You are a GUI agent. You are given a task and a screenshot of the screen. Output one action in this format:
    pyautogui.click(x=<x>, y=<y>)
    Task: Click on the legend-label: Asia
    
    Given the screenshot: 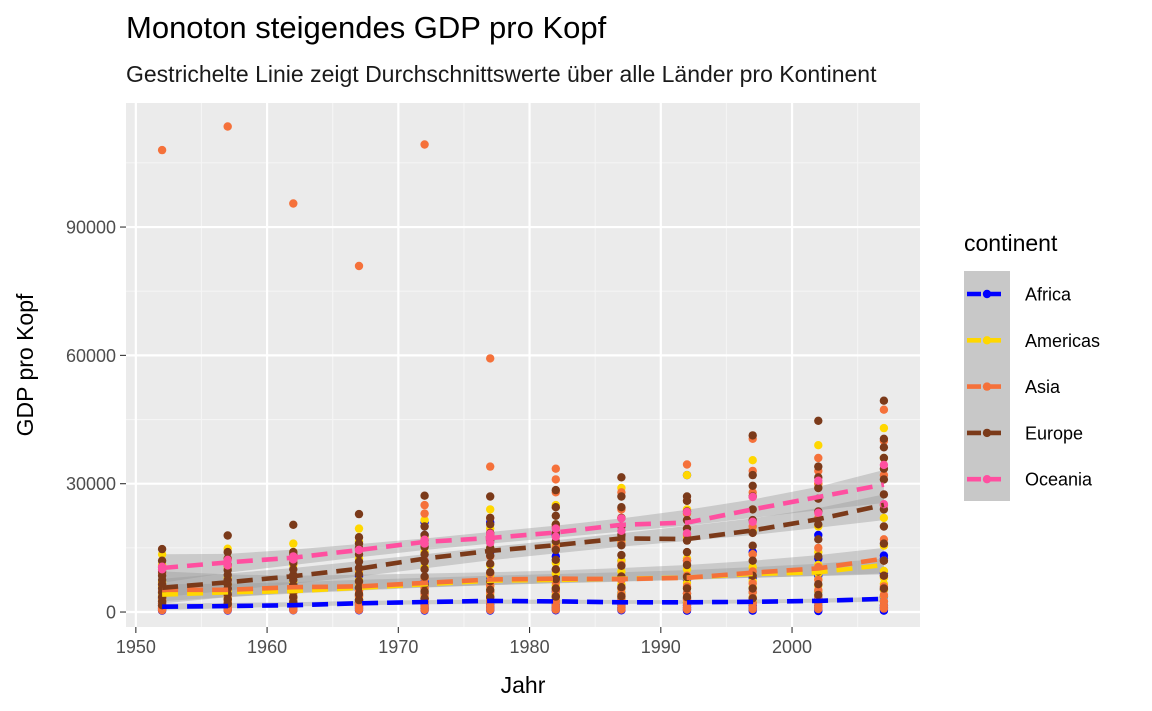 What is the action you would take?
    pyautogui.click(x=1043, y=387)
    